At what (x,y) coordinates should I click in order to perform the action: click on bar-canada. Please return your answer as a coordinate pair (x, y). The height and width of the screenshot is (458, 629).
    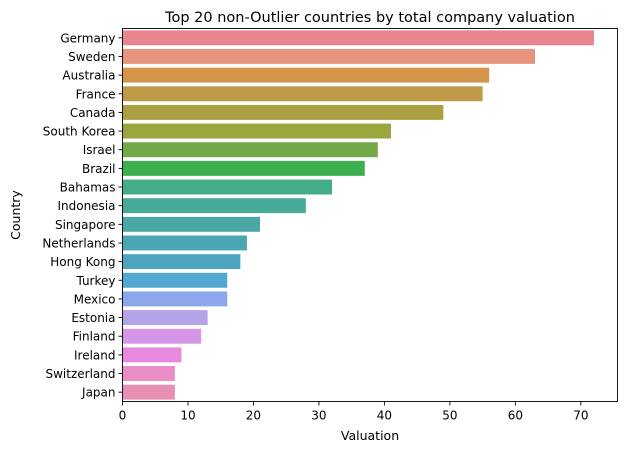
    Looking at the image, I should click on (283, 112).